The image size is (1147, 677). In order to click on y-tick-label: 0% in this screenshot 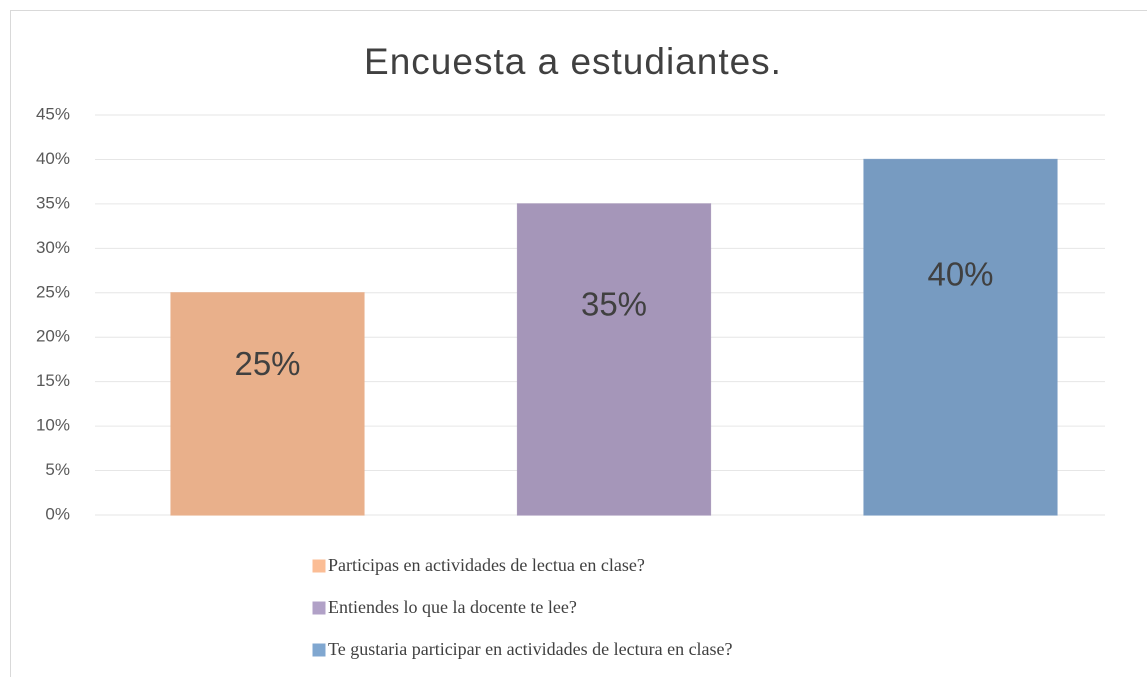, I will do `click(57, 513)`.